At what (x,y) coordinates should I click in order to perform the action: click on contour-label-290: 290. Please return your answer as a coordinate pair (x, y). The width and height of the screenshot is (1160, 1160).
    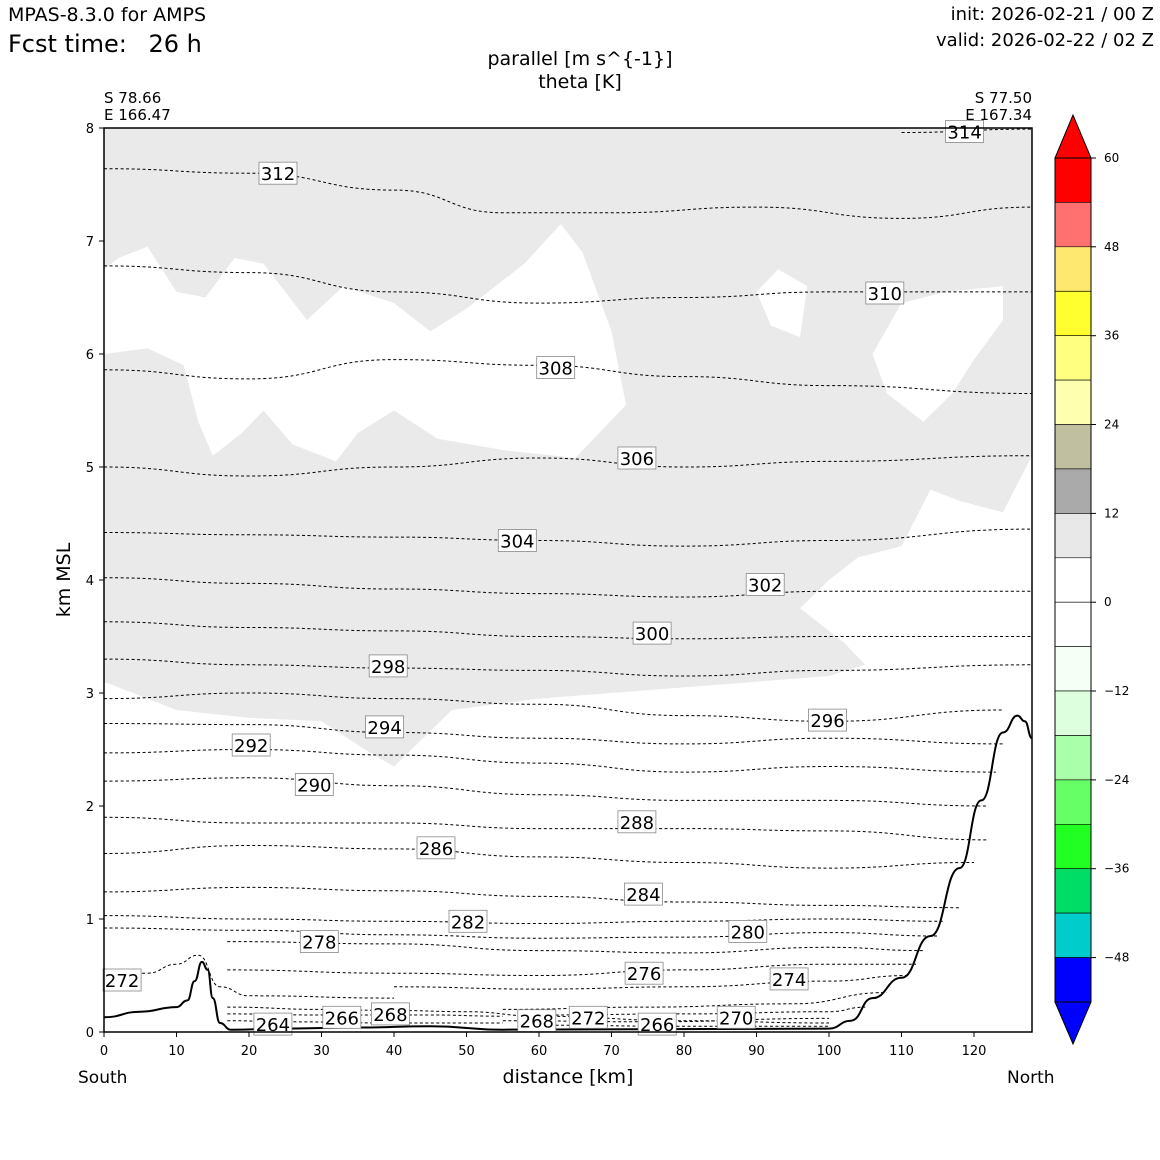
    Looking at the image, I should click on (314, 785).